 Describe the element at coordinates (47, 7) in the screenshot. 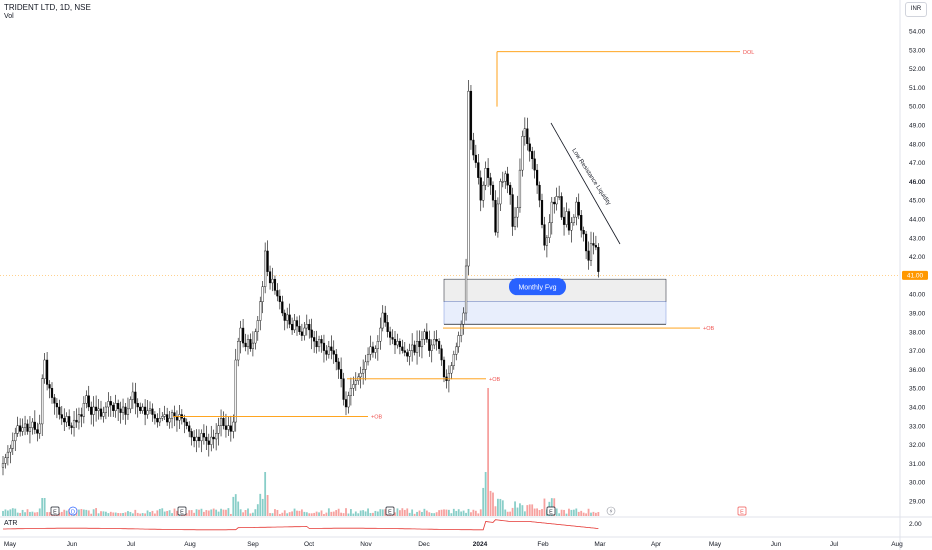

I see `symbol-title: TRIDENT LTD, 1D, NSE` at that location.